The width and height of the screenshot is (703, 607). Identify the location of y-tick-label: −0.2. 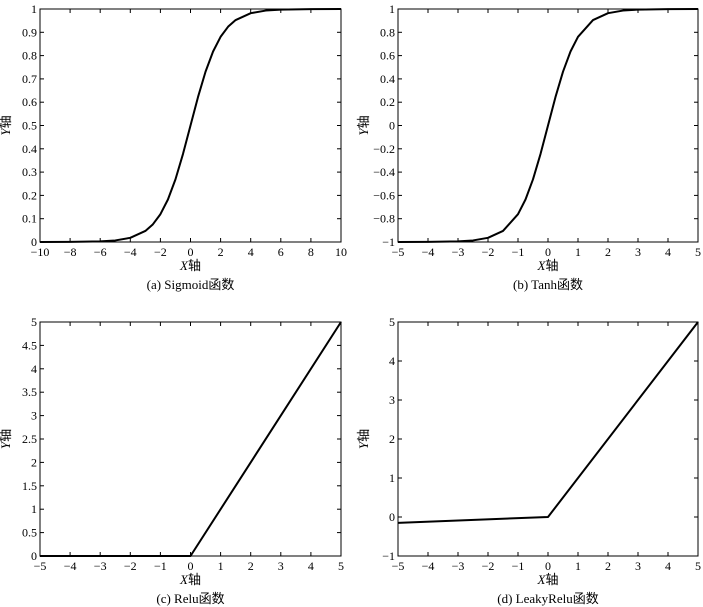
(384, 149).